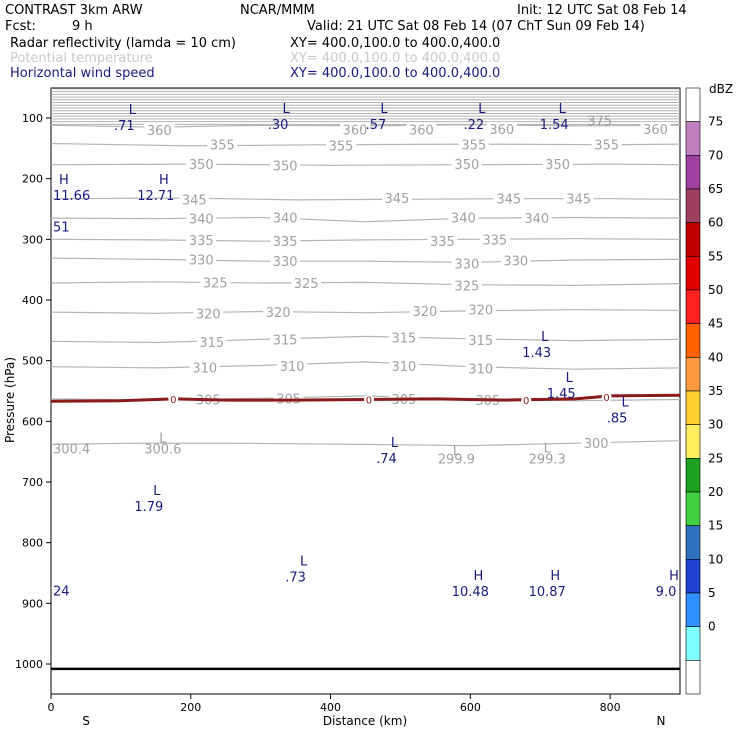 The image size is (740, 740). Describe the element at coordinates (164, 180) in the screenshot. I see `wind-extremum-type: H` at that location.